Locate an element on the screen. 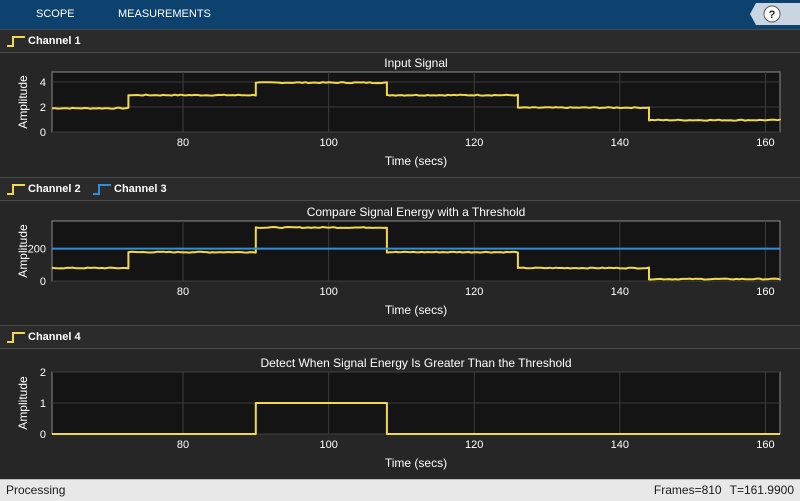  tab-measurements: MEASUREMENTS is located at coordinates (164, 14).